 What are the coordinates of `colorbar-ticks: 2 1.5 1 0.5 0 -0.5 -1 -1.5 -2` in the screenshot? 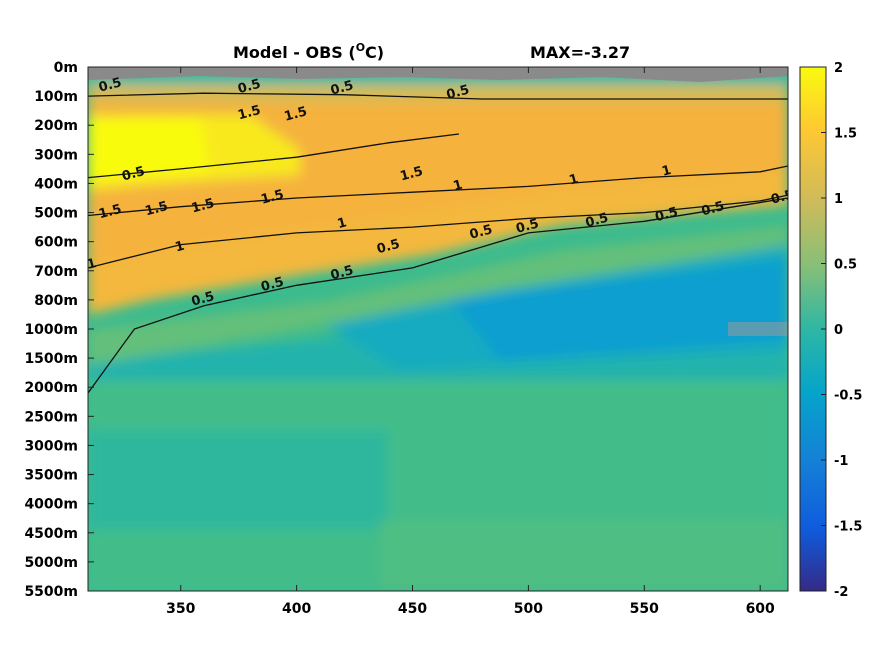 It's located at (841, 330).